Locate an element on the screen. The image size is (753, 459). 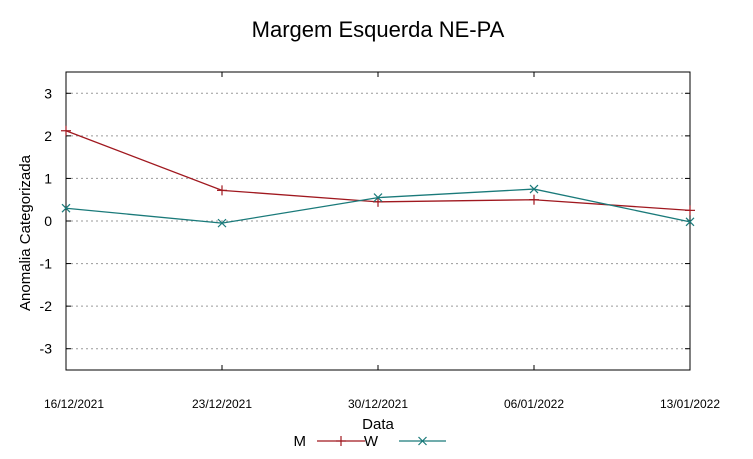
y-tick-label: 0 is located at coordinates (48, 221).